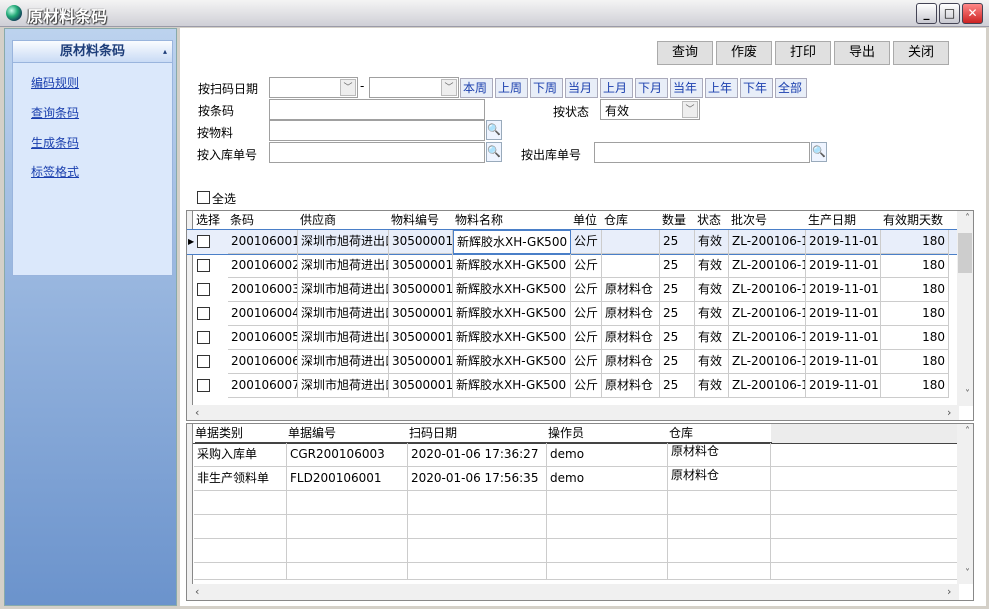 This screenshot has width=989, height=609. Describe the element at coordinates (608, 433) in the screenshot. I see `column-header: 操作员` at that location.